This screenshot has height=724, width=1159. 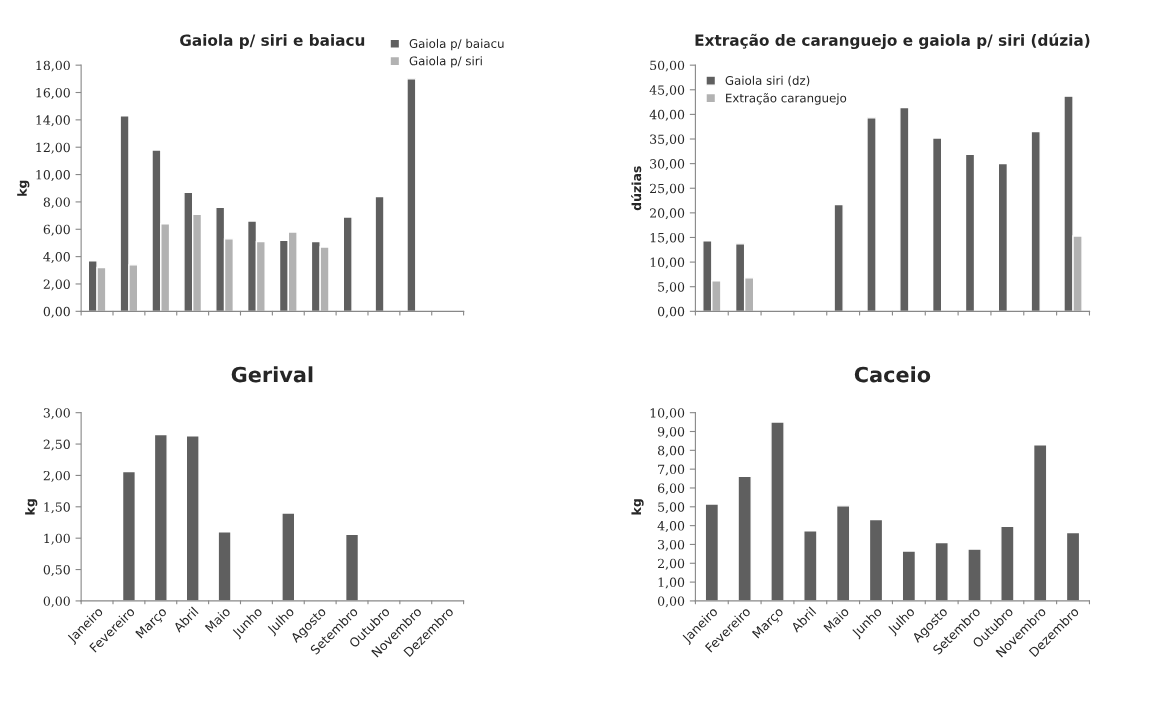 I want to click on y-axis-title: dúzias, so click(x=636, y=188).